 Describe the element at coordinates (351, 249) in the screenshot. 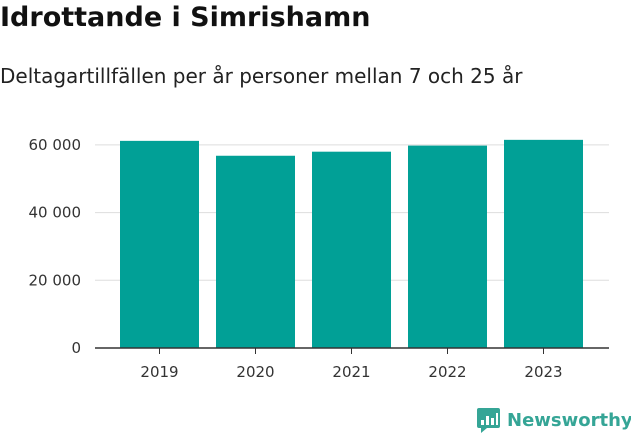

I see `bar-2021` at that location.